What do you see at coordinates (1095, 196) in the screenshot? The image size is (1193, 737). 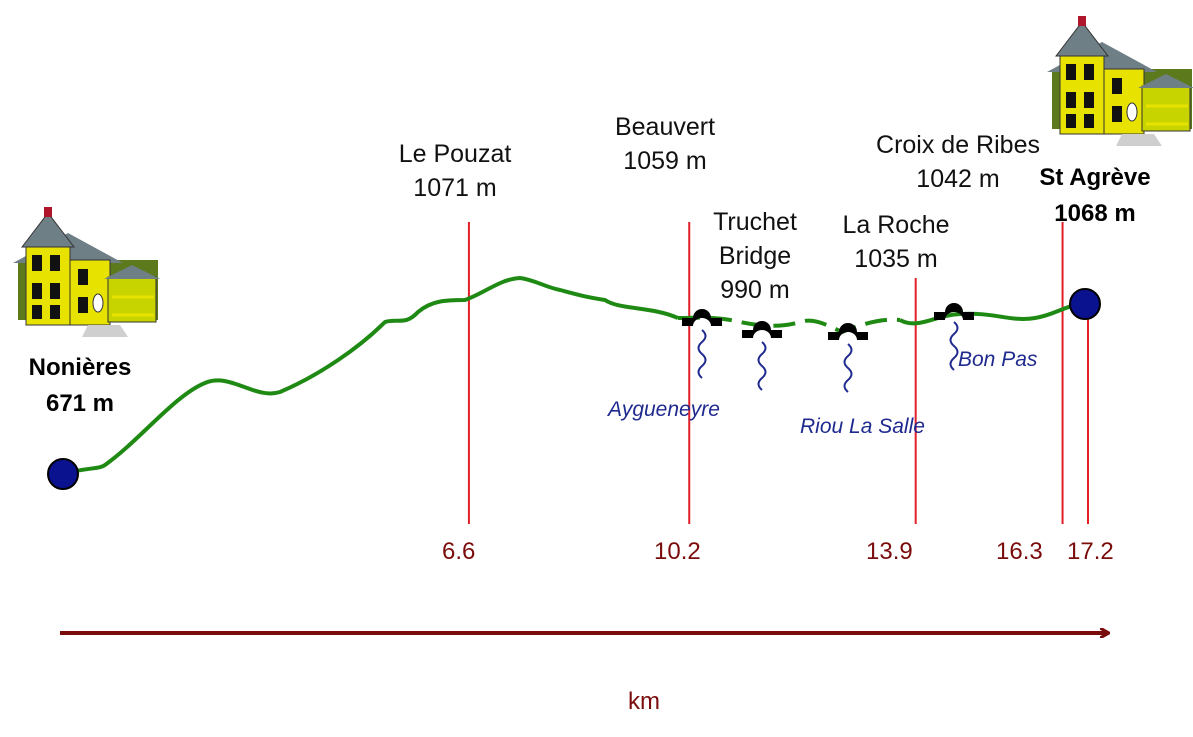 I see `end-label: St Agrève 1068 m` at bounding box center [1095, 196].